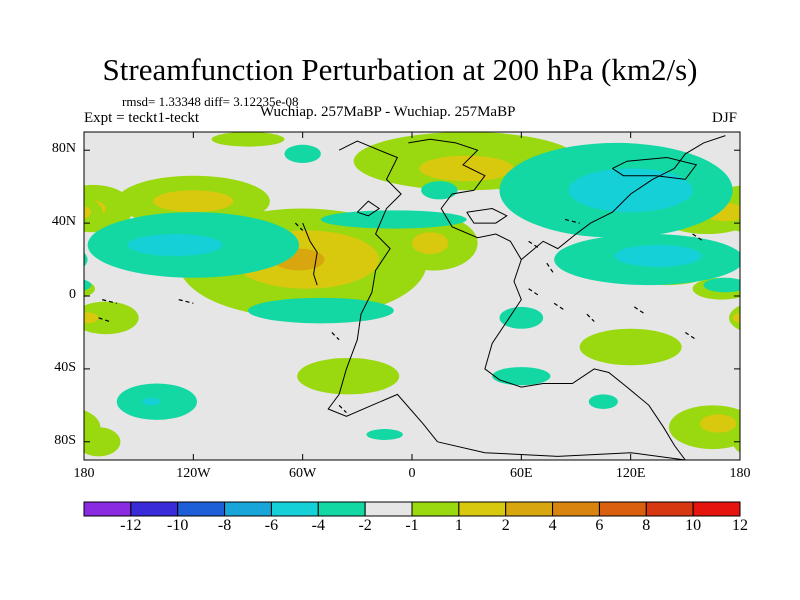 This screenshot has width=800, height=600. What do you see at coordinates (210, 101) in the screenshot?
I see `rmsd-diff-label: rmsd= 1.33348 diff= 3.12235e-08` at bounding box center [210, 101].